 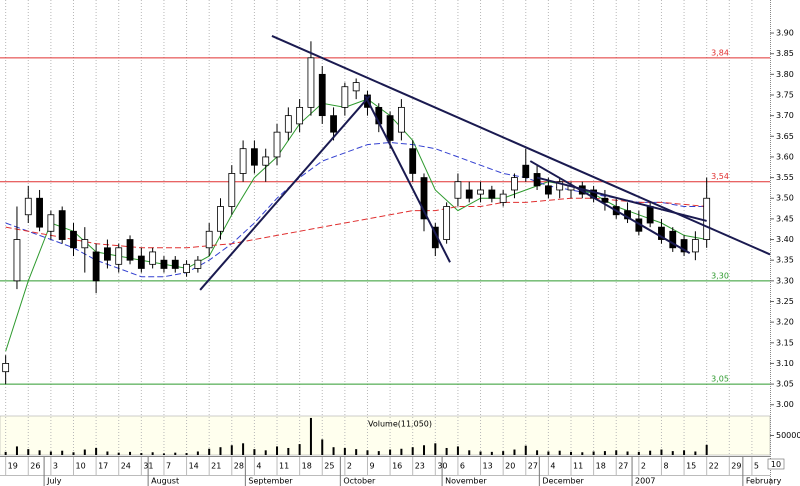 What do you see at coordinates (785, 322) in the screenshot?
I see `y-tick-label: 3.20` at bounding box center [785, 322].